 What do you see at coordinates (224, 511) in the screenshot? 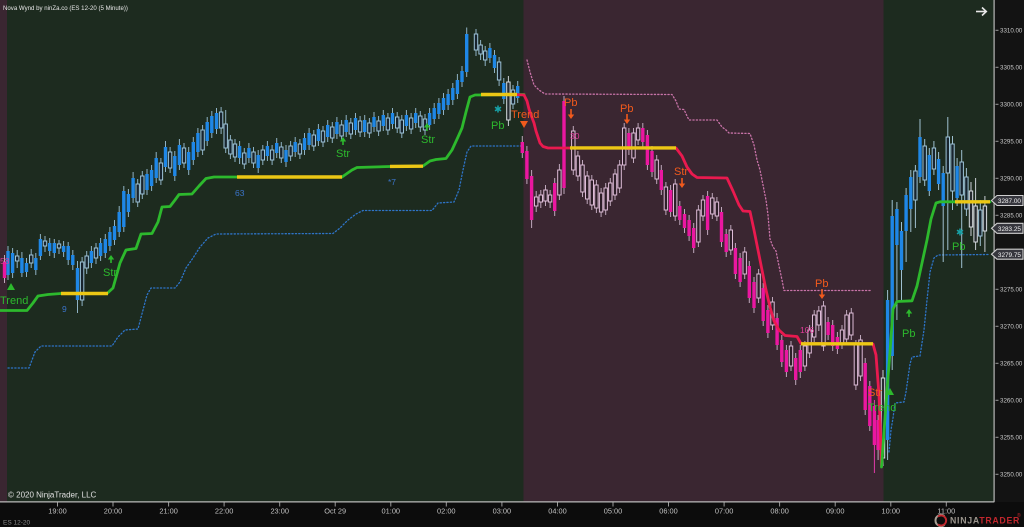
I see `svg-text: 22:00` at bounding box center [224, 511].